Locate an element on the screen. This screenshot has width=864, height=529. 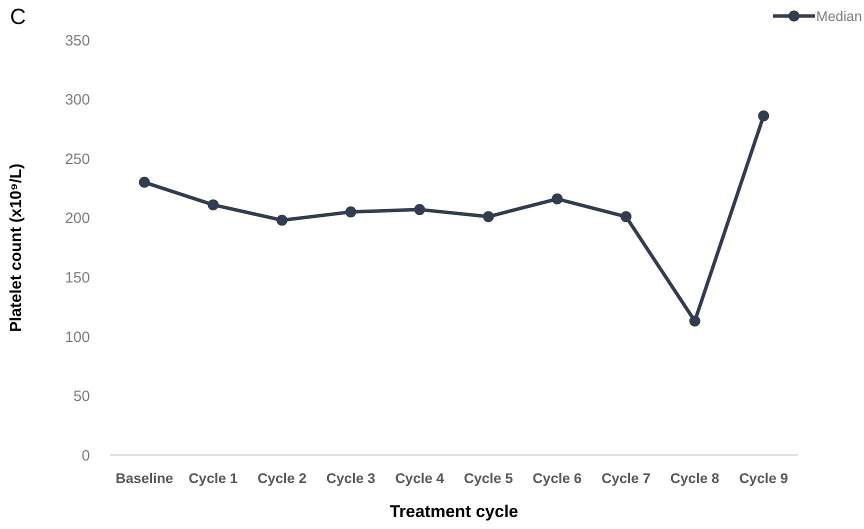
x-tick-label: Cycle 5 is located at coordinates (489, 478).